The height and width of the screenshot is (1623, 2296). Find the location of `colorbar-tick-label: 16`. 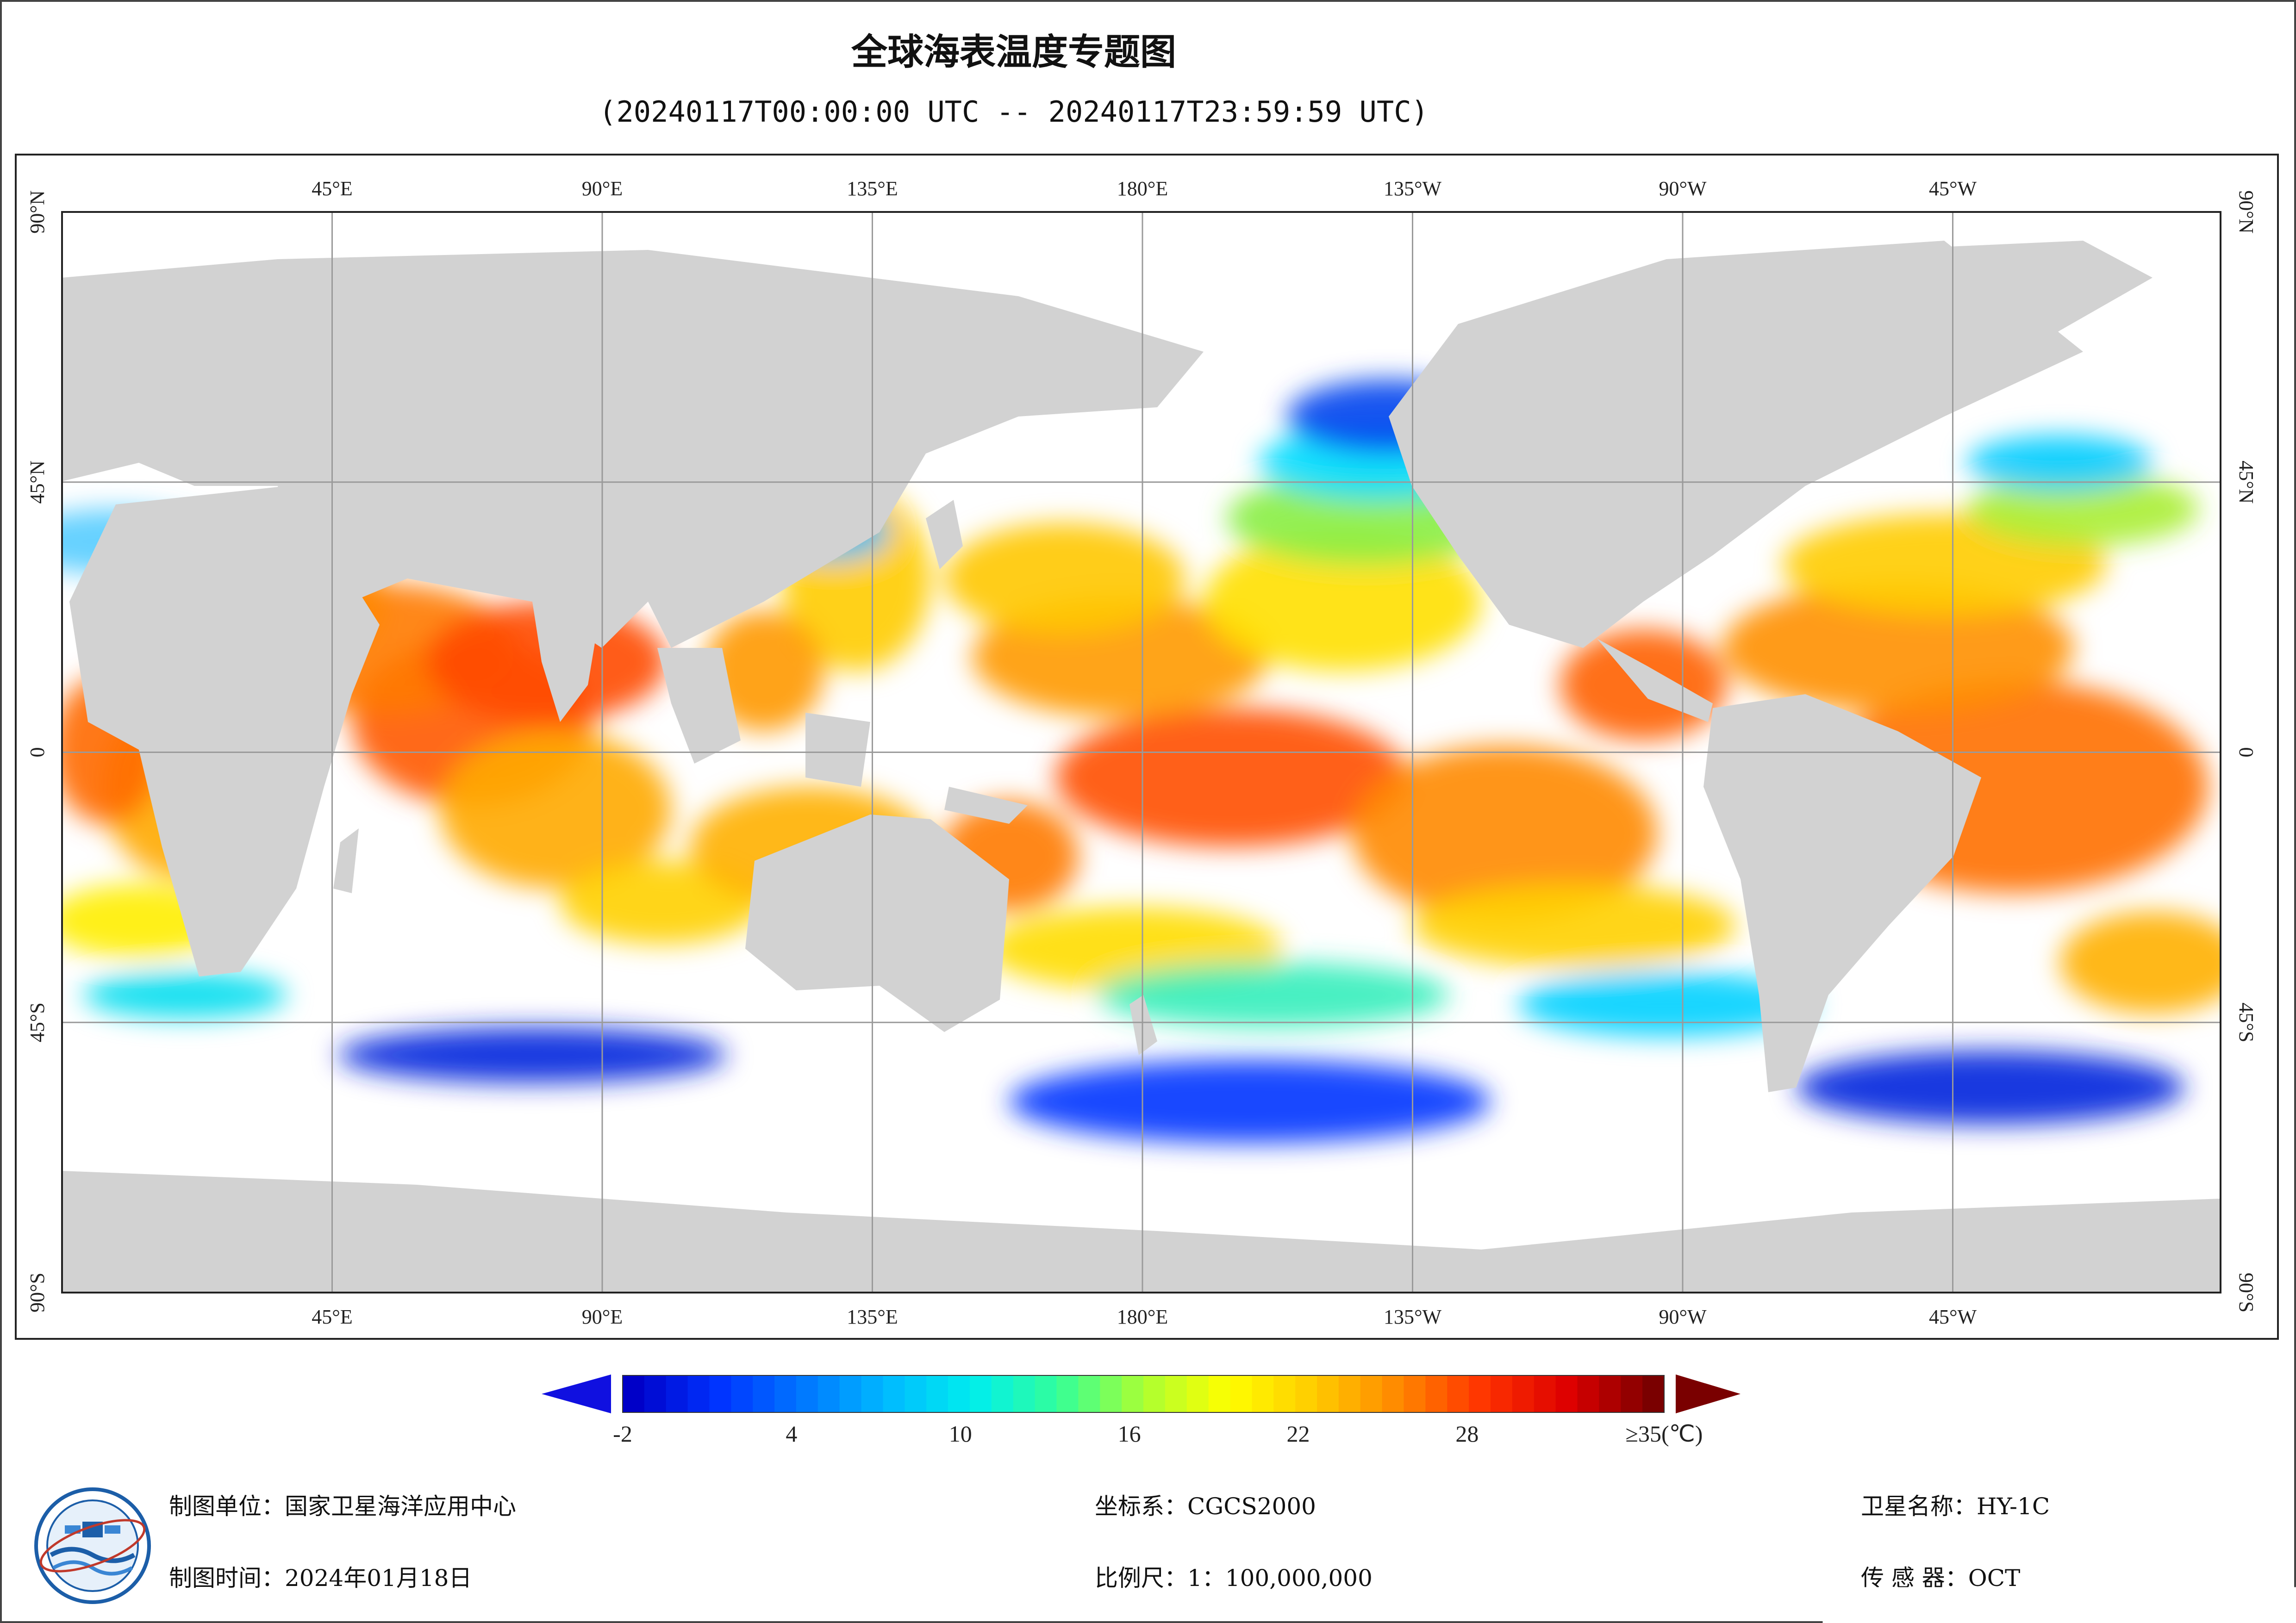

colorbar-tick-label: 16 is located at coordinates (1129, 1434).